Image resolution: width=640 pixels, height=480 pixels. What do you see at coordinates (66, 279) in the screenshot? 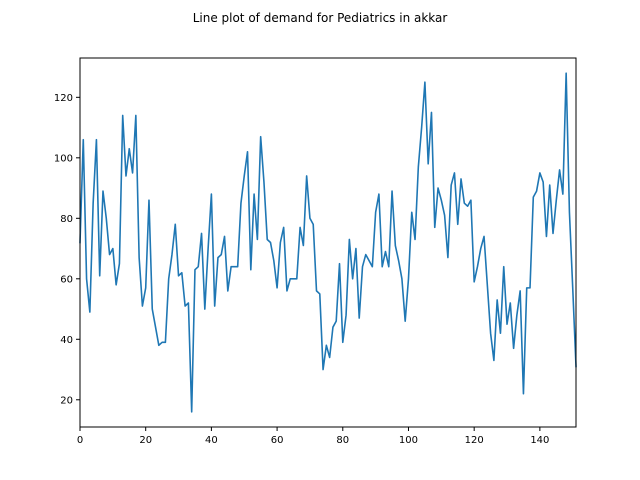
I see `y-tick-label: 60` at bounding box center [66, 279].